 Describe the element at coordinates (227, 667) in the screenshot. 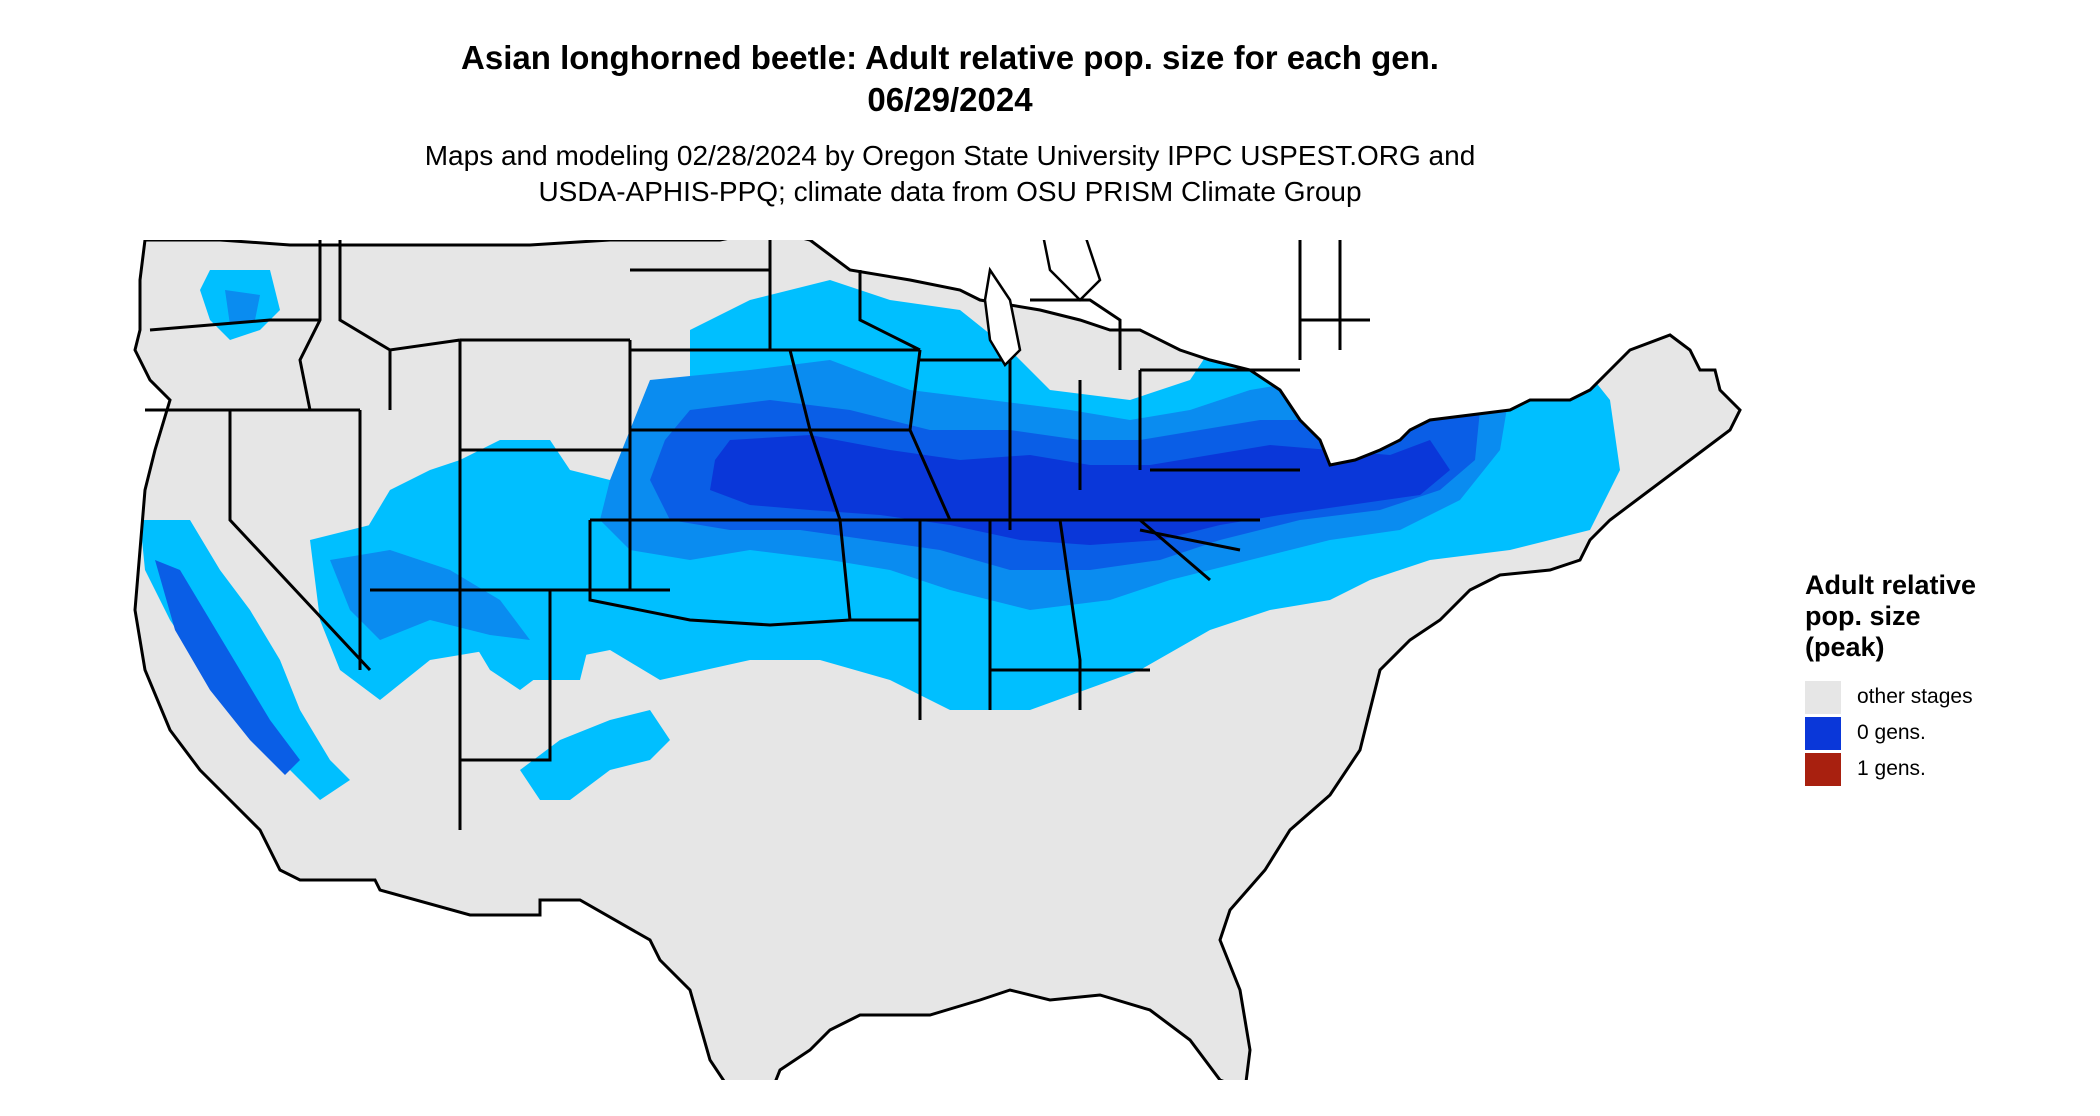

I see `zone-westcoast-blue` at that location.